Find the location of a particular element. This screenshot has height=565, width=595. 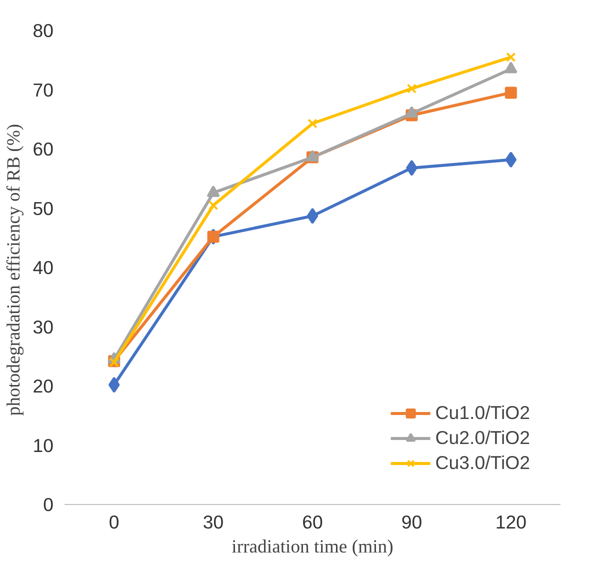

y-tick-label: 60 is located at coordinates (43, 149).